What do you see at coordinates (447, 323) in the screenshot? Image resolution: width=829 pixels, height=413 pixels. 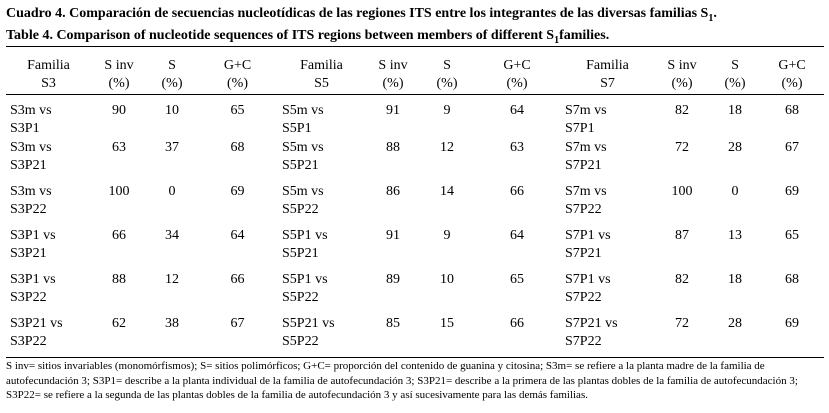 I see `s-cell: 15` at bounding box center [447, 323].